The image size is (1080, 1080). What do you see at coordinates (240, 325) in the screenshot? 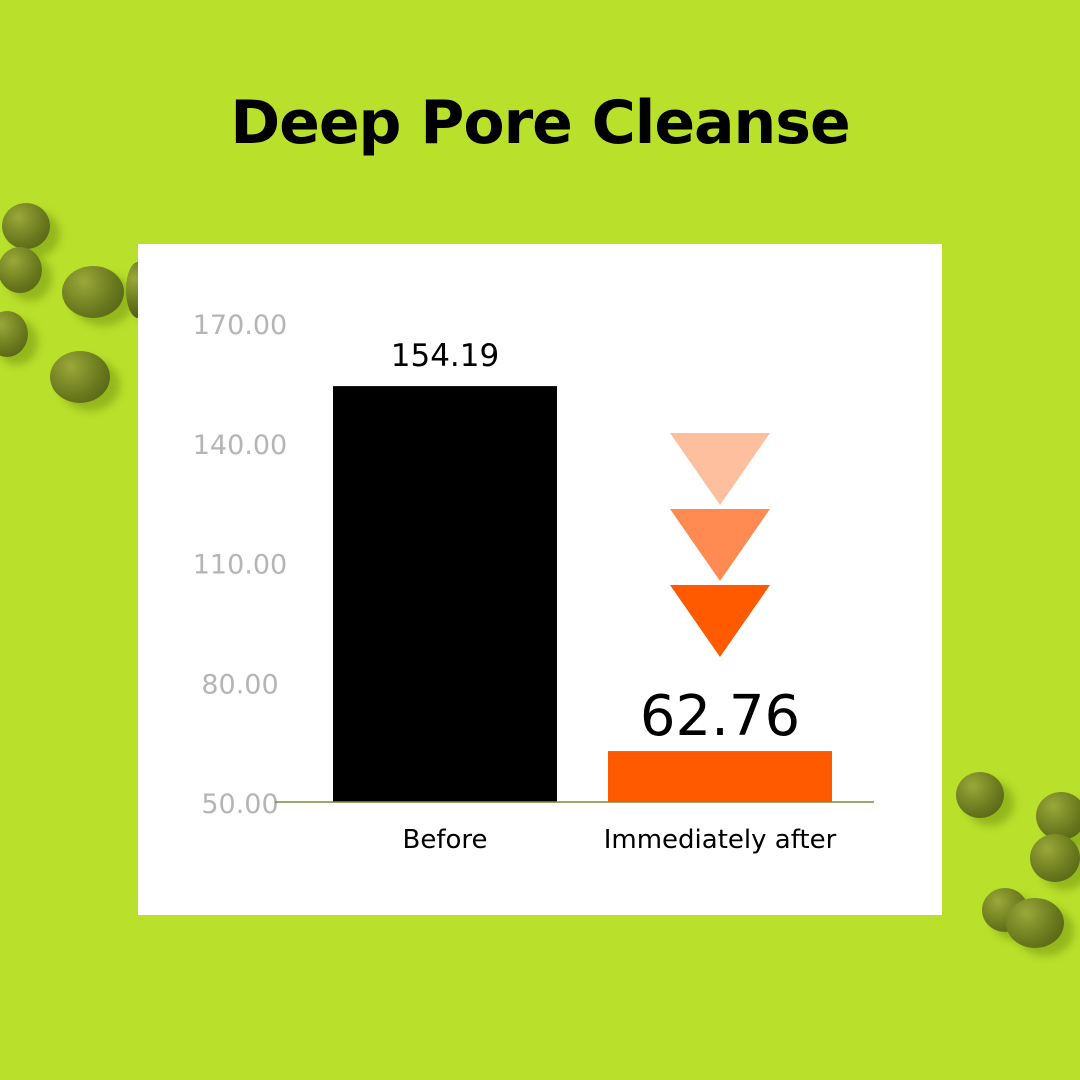
I see `y-tick-label: 170.00` at bounding box center [240, 325].